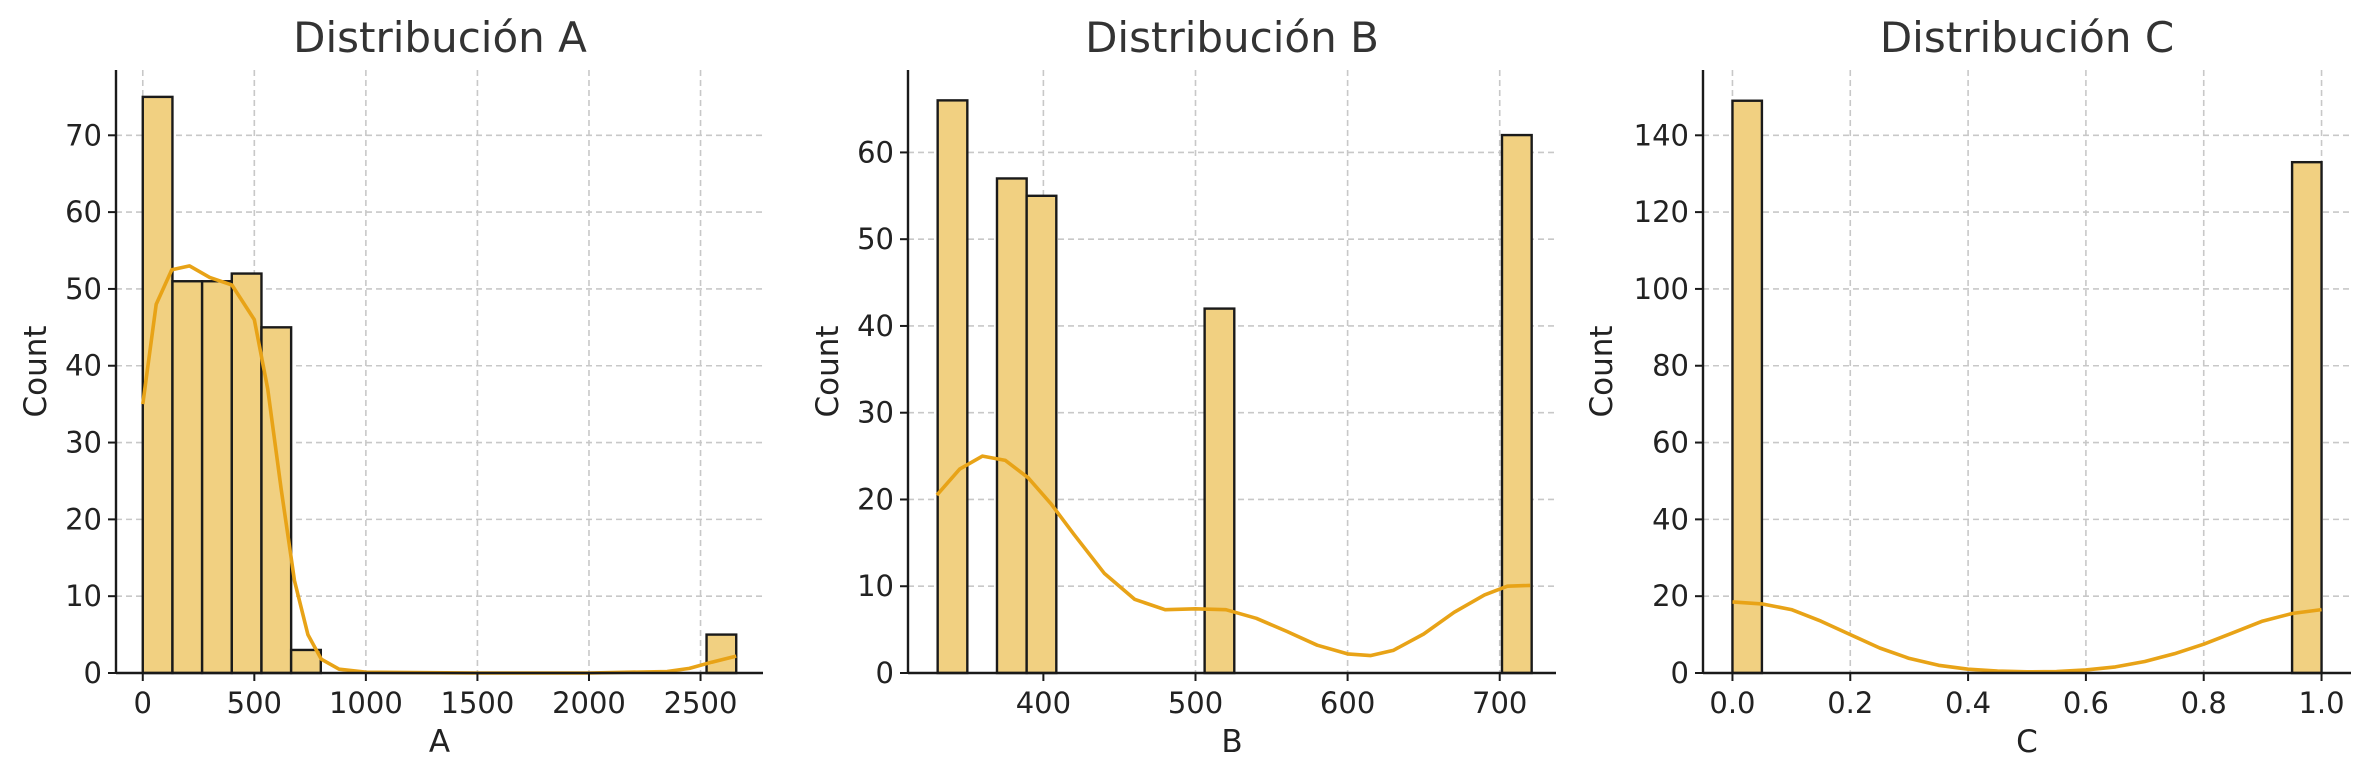  I want to click on x-tick-label: 0, so click(143, 703).